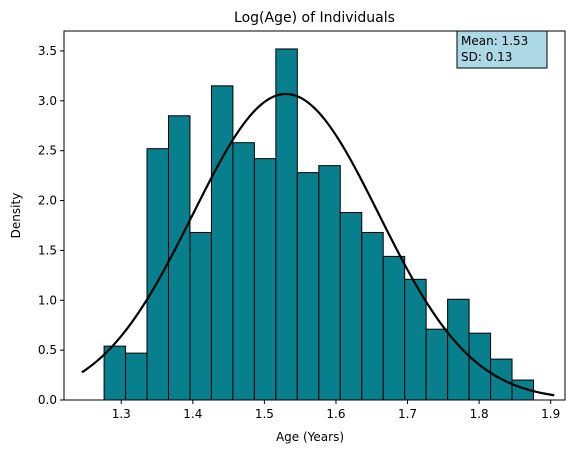  What do you see at coordinates (47, 51) in the screenshot?
I see `y-tick-label: 3.5` at bounding box center [47, 51].